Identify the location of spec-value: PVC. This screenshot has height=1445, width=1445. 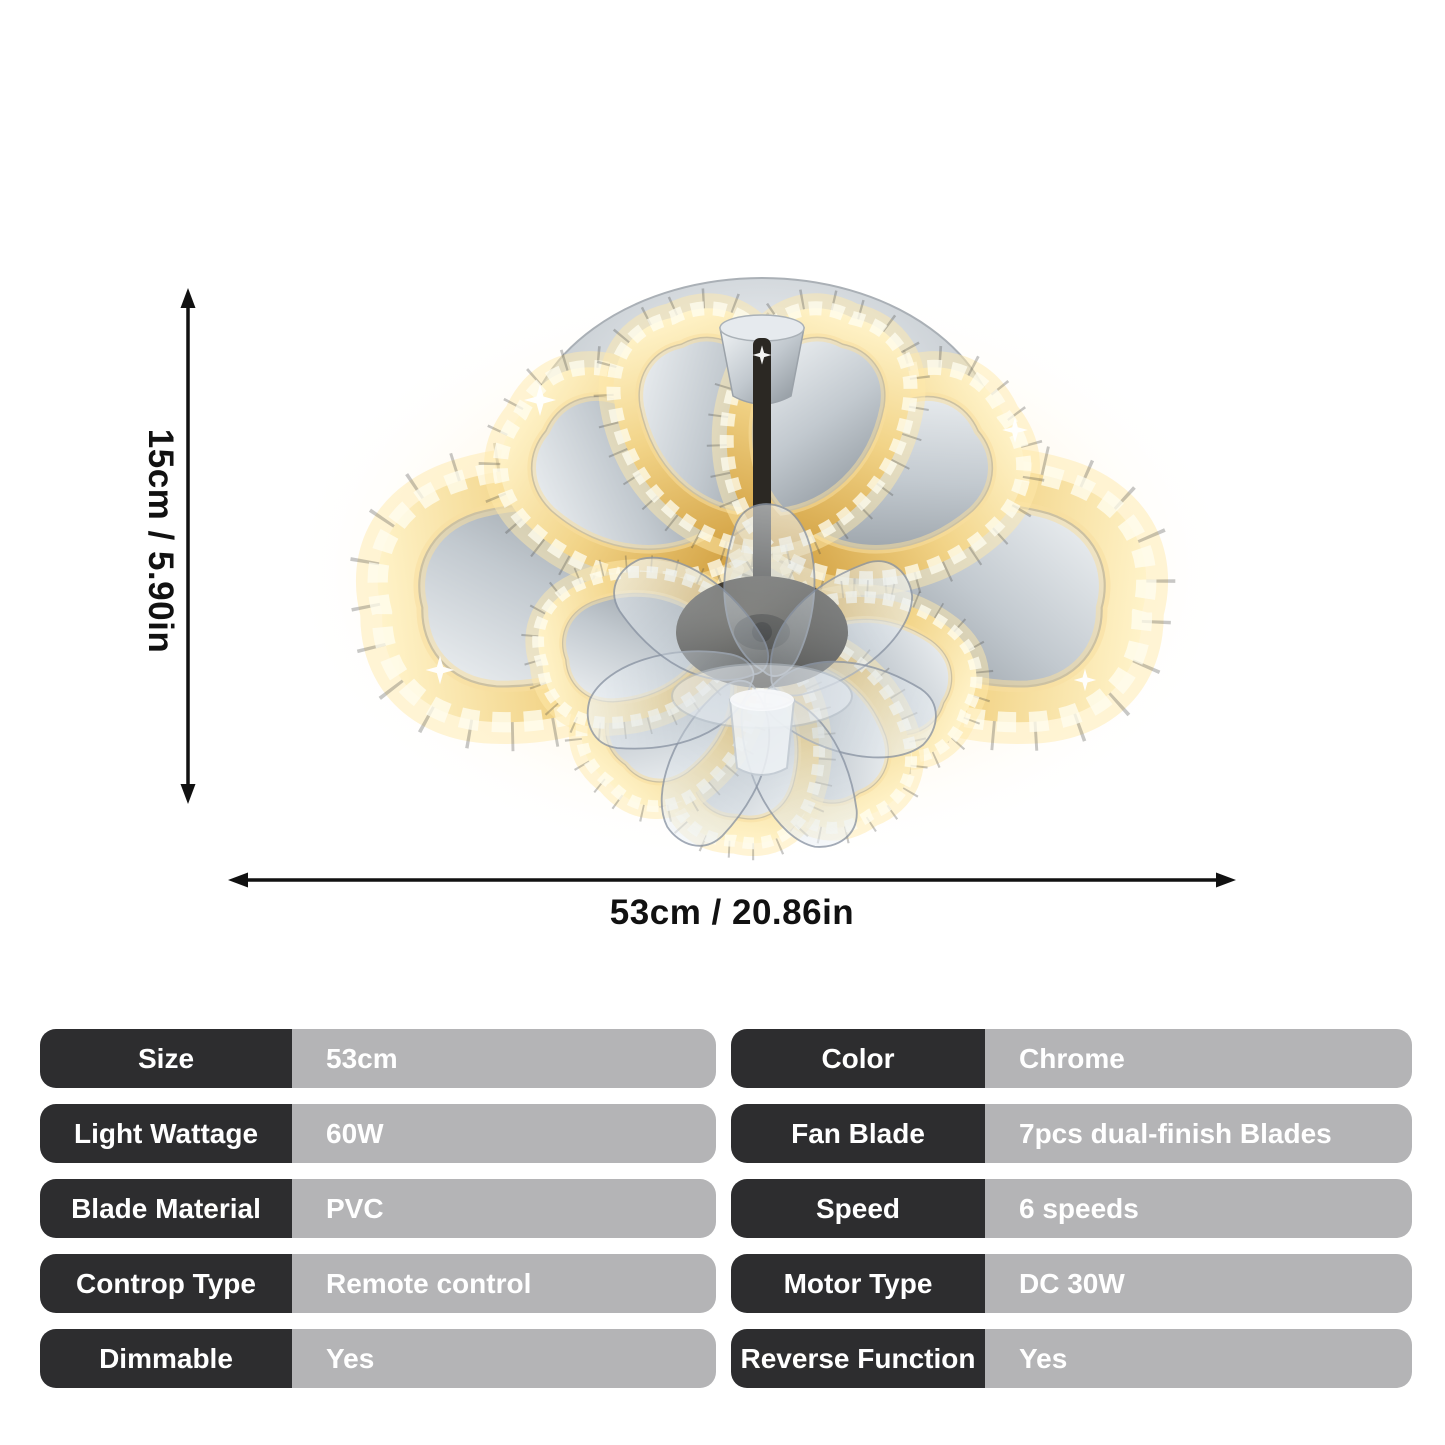
(504, 1208).